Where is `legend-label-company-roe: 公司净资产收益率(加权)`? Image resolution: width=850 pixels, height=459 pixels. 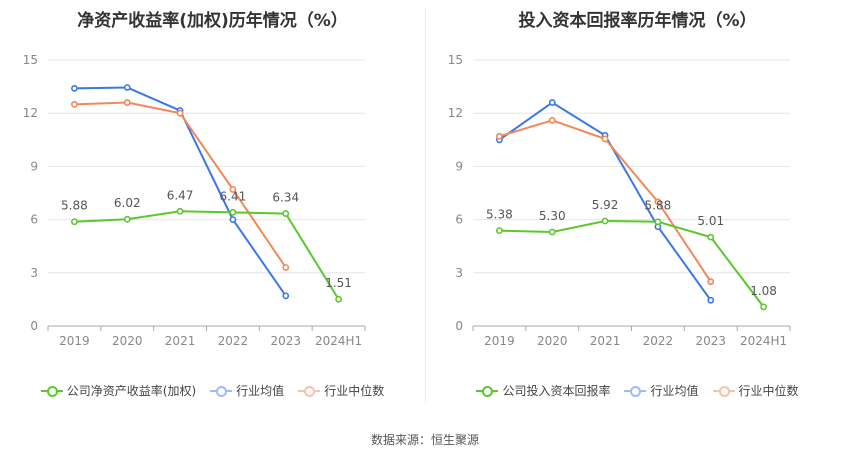 legend-label-company-roe: 公司净资产收益率(加权) is located at coordinates (131, 391).